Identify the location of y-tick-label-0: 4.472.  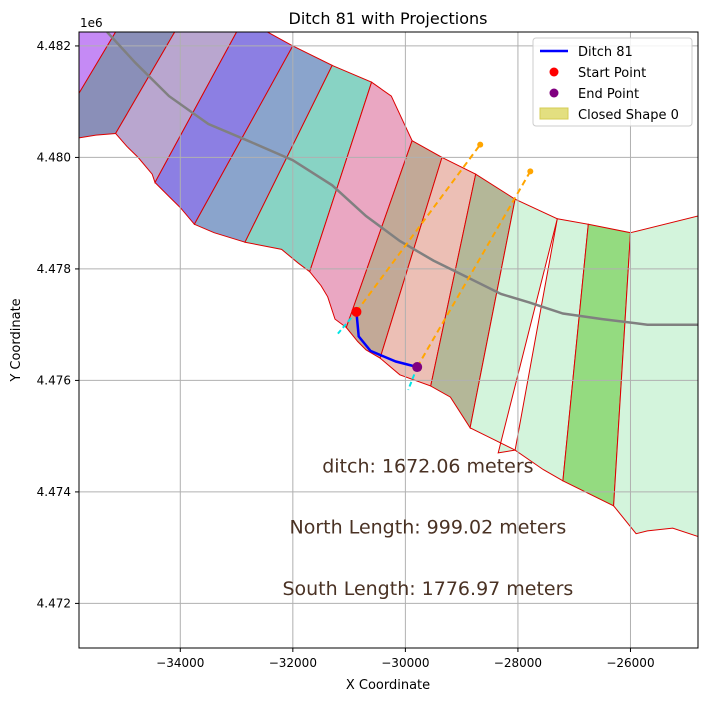
(54, 603).